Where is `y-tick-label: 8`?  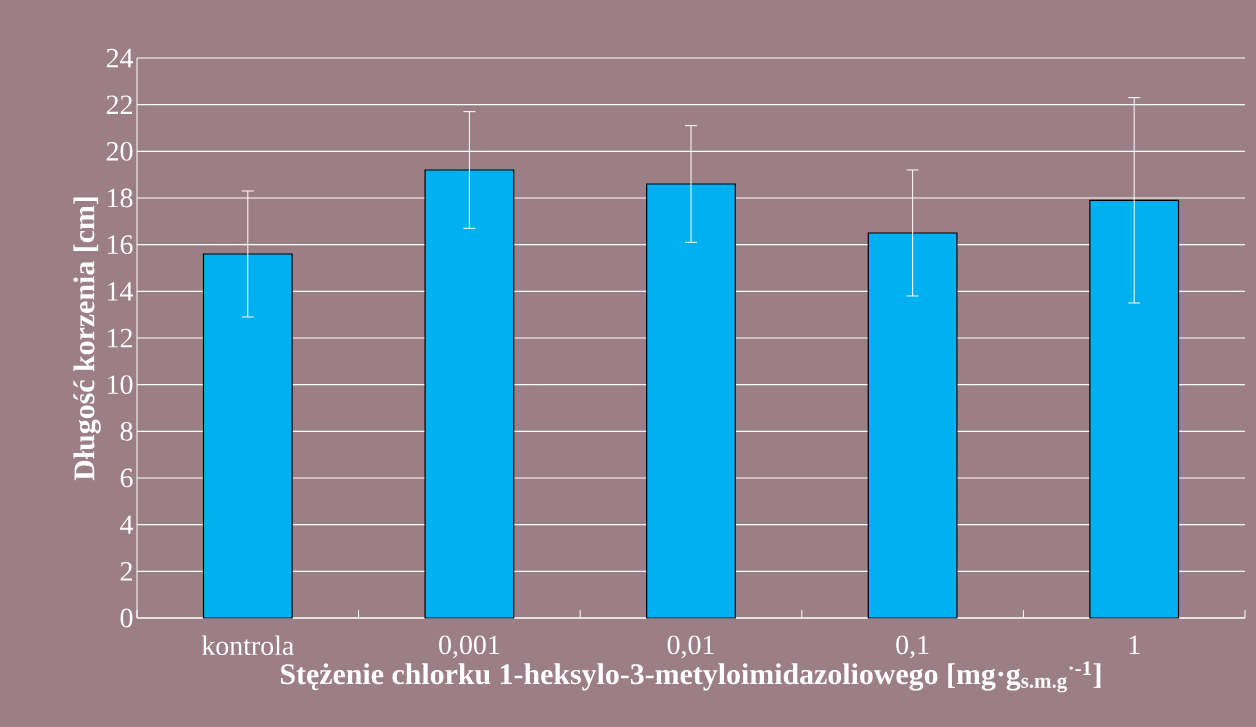
y-tick-label: 8 is located at coordinates (126, 431).